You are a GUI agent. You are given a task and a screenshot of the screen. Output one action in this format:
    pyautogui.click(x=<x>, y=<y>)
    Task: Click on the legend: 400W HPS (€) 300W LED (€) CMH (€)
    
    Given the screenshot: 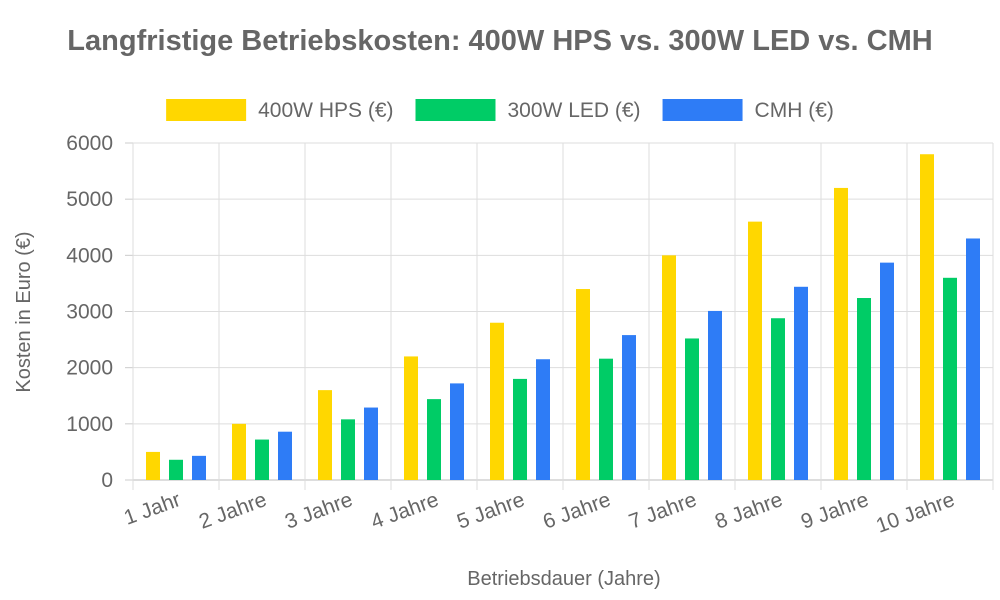 What is the action you would take?
    pyautogui.click(x=500, y=110)
    